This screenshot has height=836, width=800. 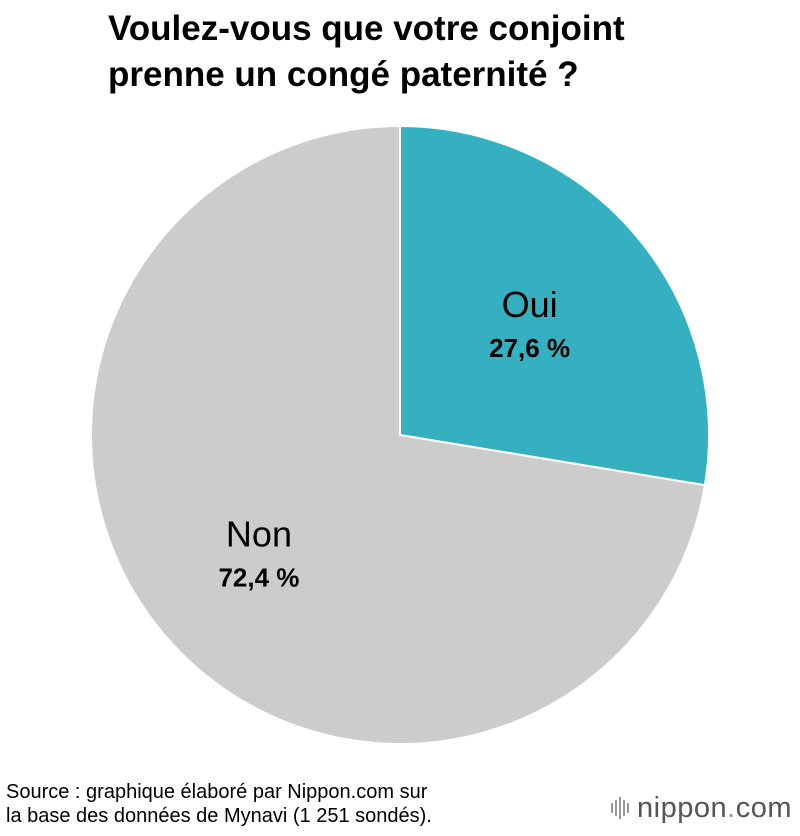 What do you see at coordinates (714, 807) in the screenshot?
I see `nippon-wordmark: nippon.com` at bounding box center [714, 807].